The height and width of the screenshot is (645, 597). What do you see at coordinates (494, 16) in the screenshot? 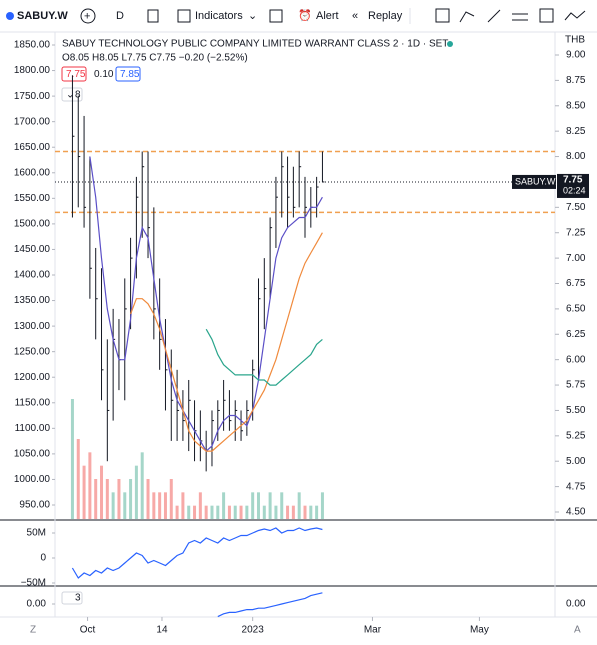
I see `tool-line` at bounding box center [494, 16].